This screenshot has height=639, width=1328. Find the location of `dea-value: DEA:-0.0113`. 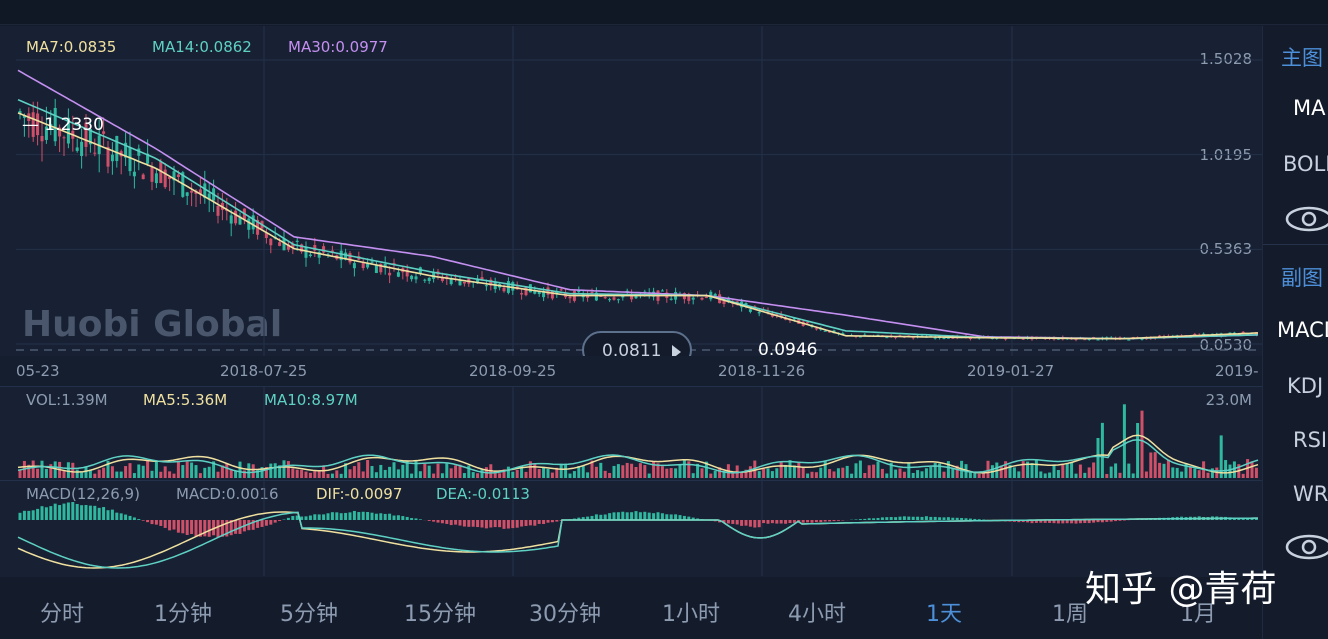

dea-value: DEA:-0.0113 is located at coordinates (483, 494).